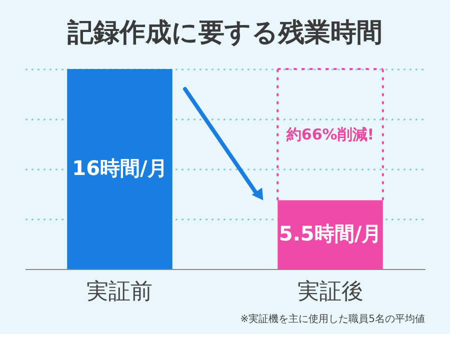 The image size is (462, 346). Describe the element at coordinates (332, 319) in the screenshot. I see `text: ※実証機を主に使用した職員5名の平均値` at that location.